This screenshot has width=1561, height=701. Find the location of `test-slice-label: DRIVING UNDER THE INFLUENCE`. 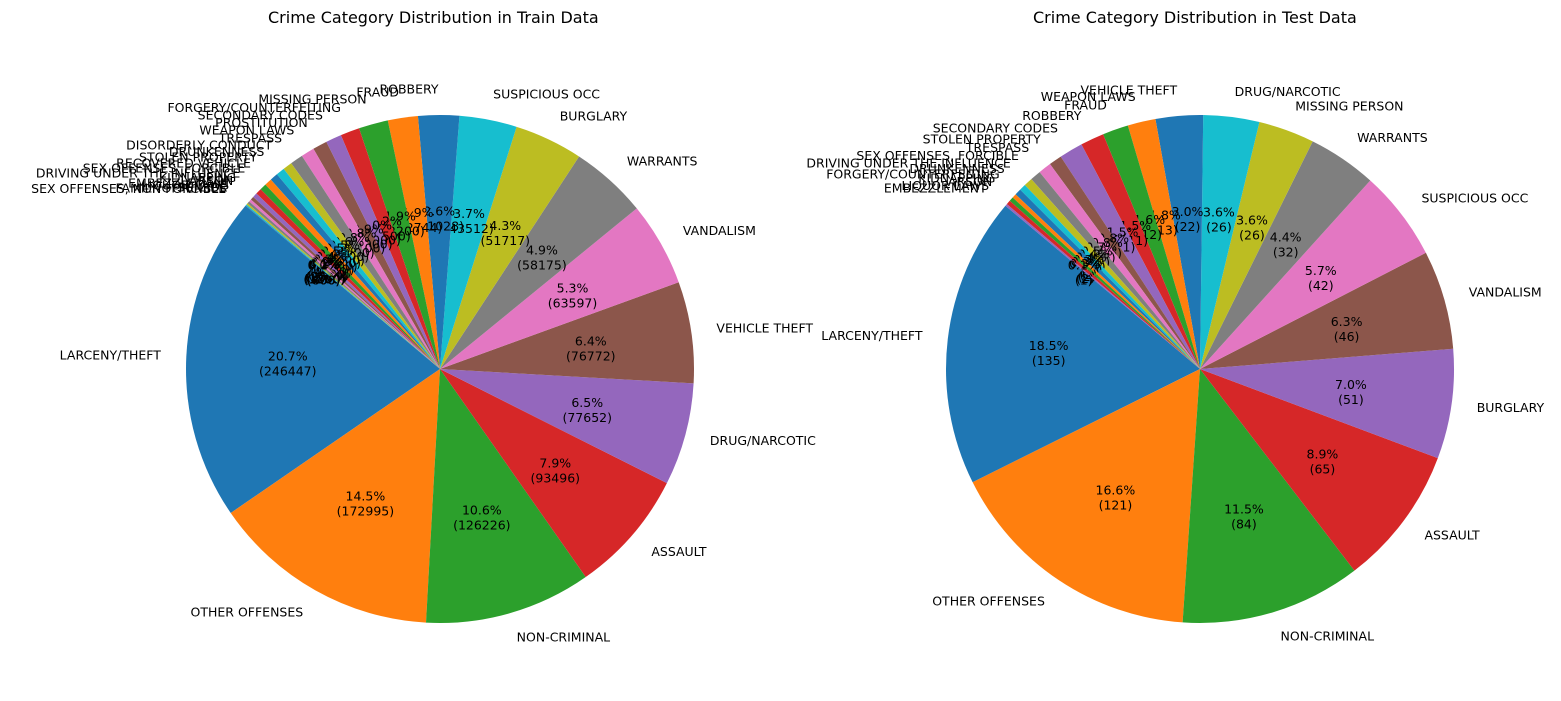

test-slice-label: DRIVING UNDER THE INFLUENCE is located at coordinates (908, 162).